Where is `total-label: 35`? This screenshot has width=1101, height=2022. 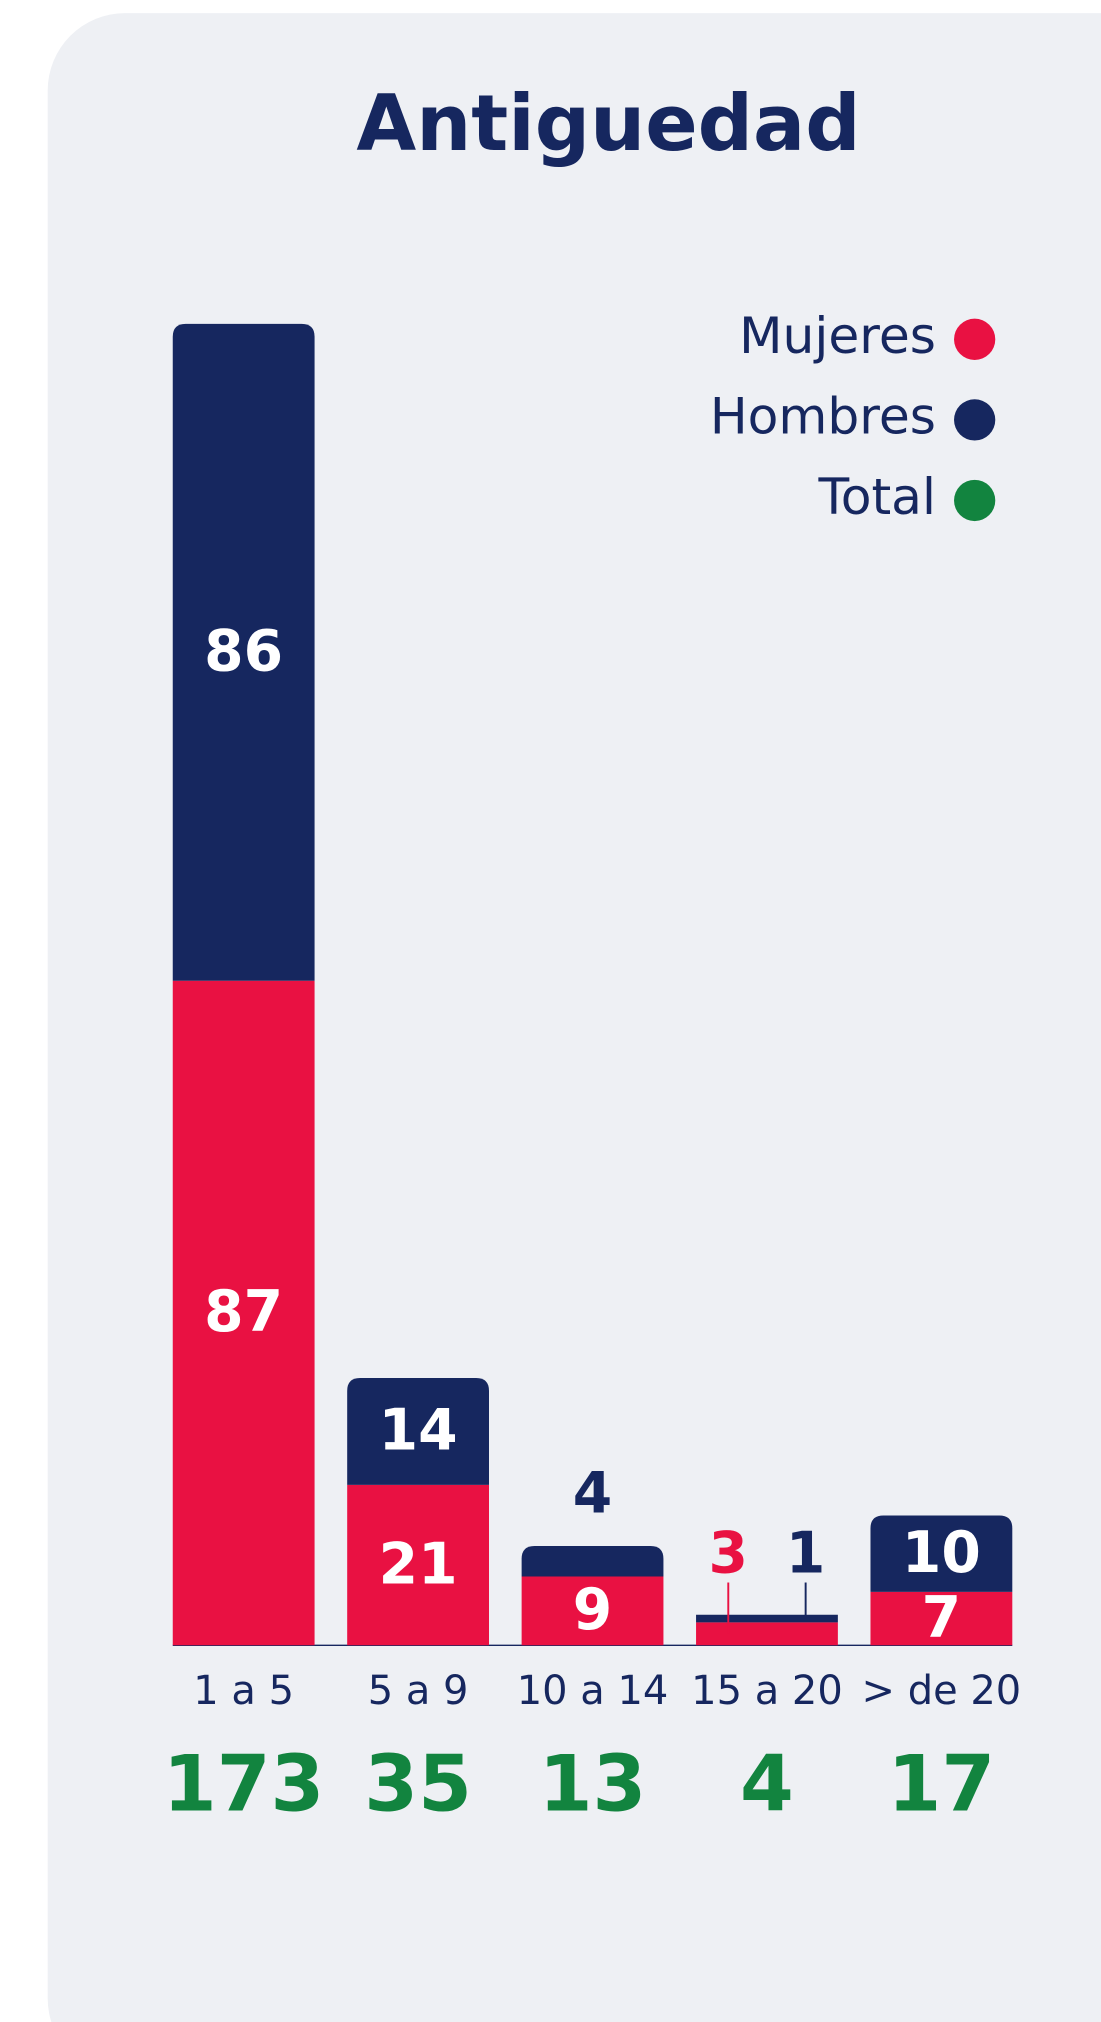 total-label: 35 is located at coordinates (418, 1785).